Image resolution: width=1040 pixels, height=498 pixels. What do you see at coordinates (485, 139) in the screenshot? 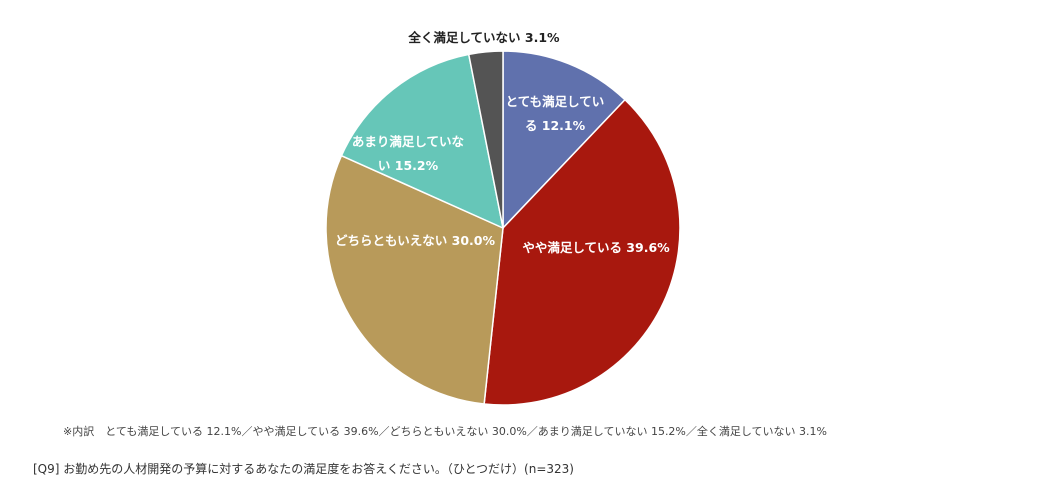
I see `pie-slice-not-at-all-satisfied` at bounding box center [485, 139].